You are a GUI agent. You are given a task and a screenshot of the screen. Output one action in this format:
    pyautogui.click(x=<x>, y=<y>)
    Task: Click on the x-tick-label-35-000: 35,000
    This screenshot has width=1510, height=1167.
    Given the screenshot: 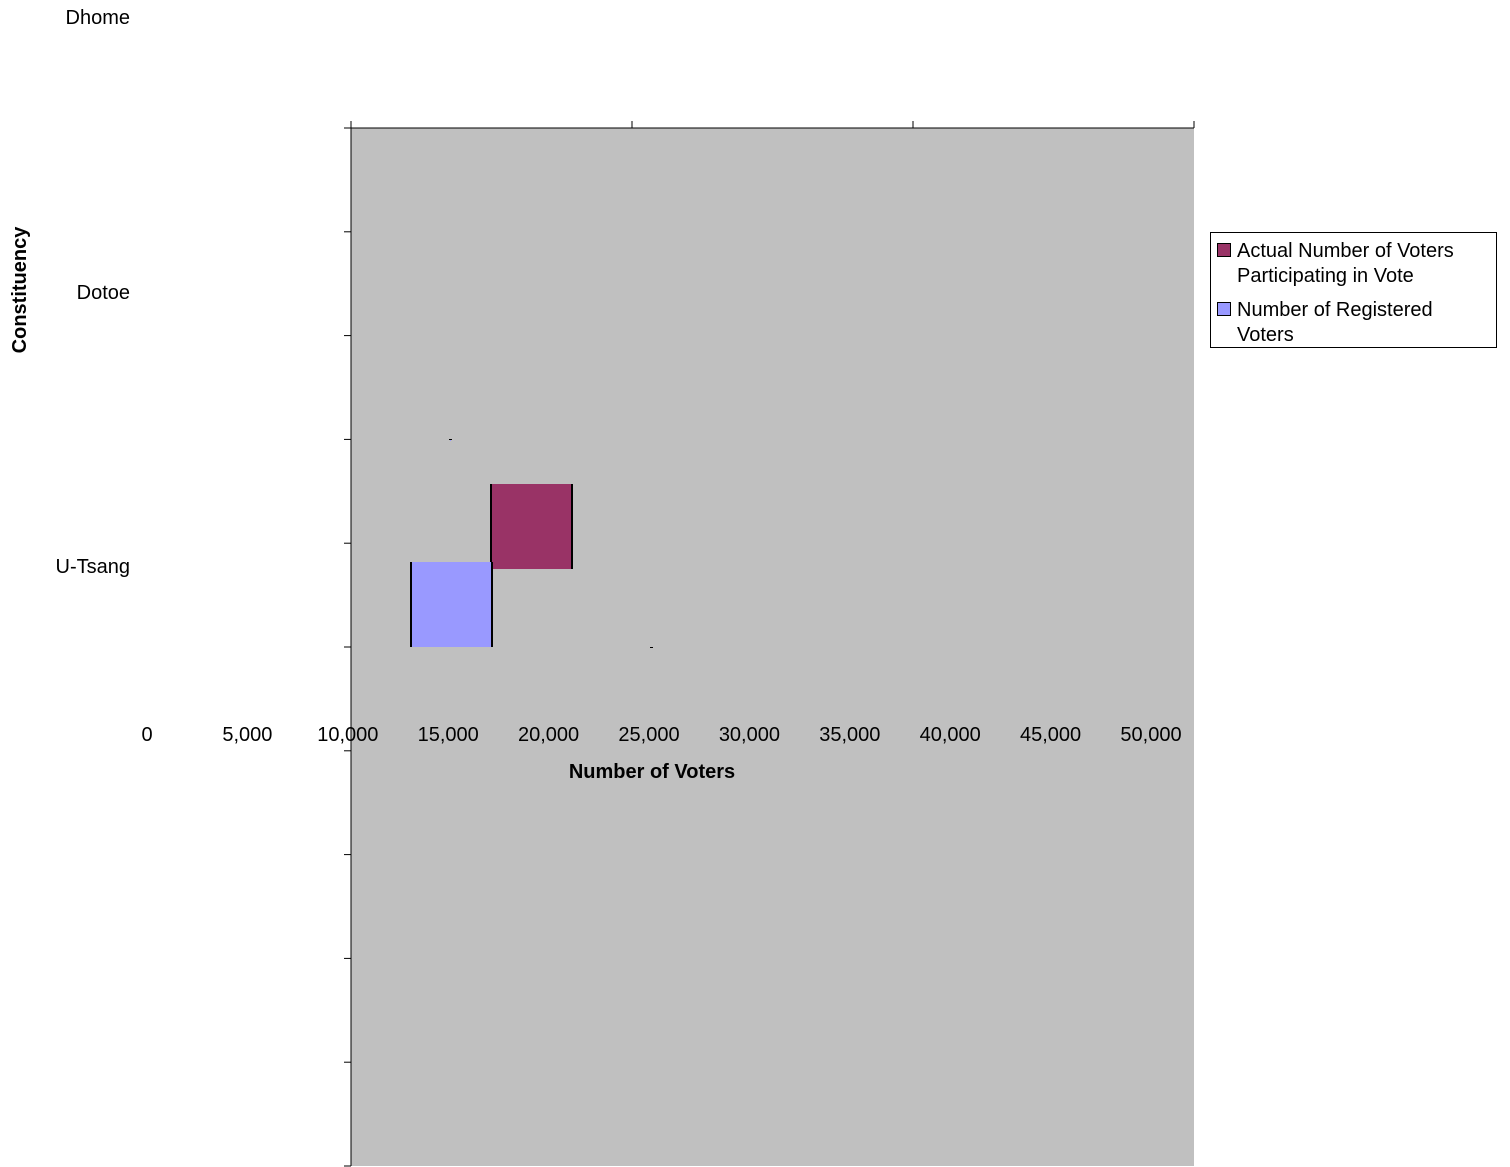 What is the action you would take?
    pyautogui.click(x=849, y=735)
    